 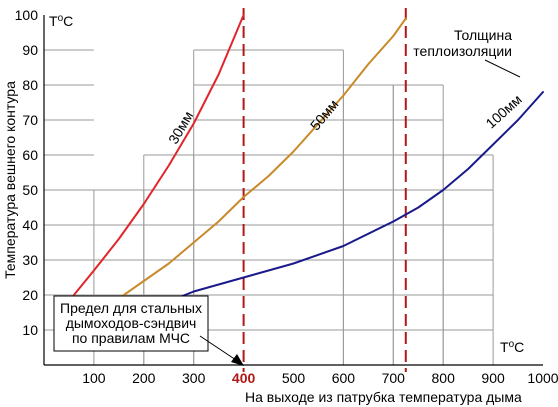 I want to click on y-unit-label: ToC, so click(x=61, y=21).